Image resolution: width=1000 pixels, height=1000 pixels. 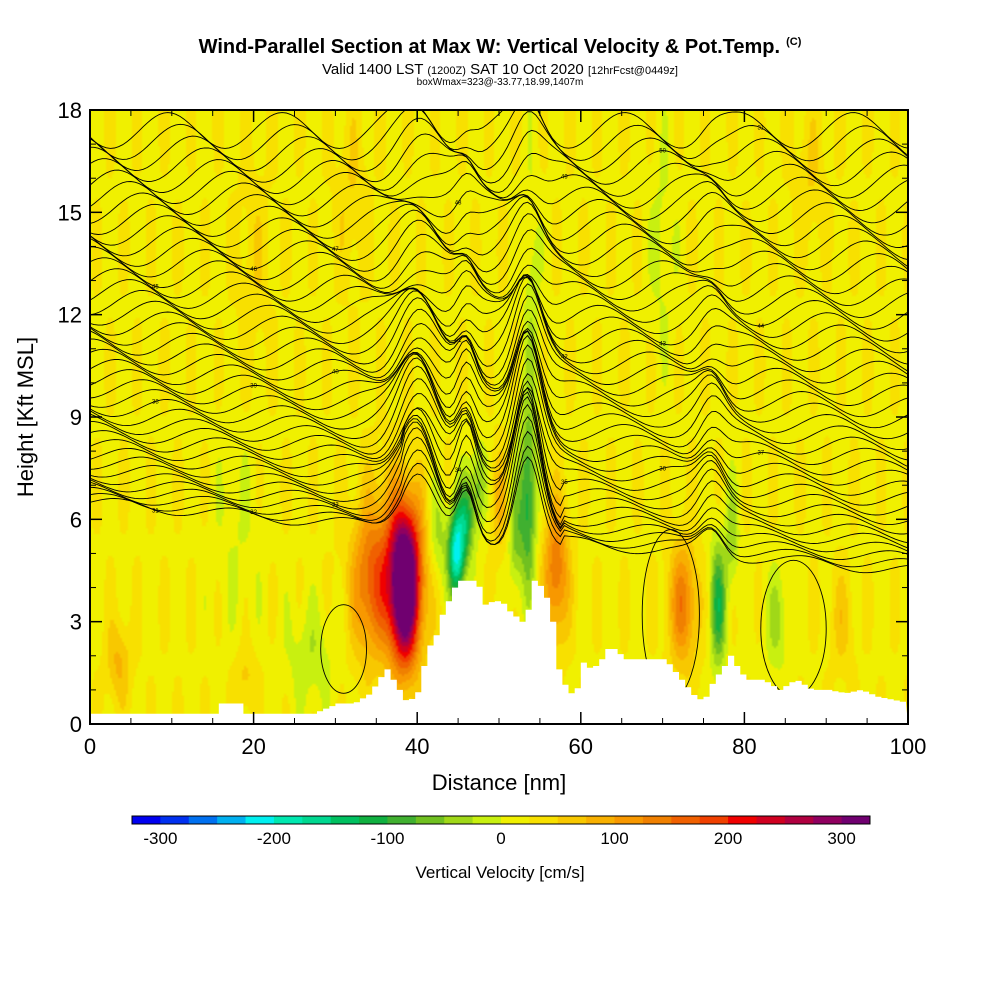 I want to click on copyright-mark: (C), so click(x=794, y=42).